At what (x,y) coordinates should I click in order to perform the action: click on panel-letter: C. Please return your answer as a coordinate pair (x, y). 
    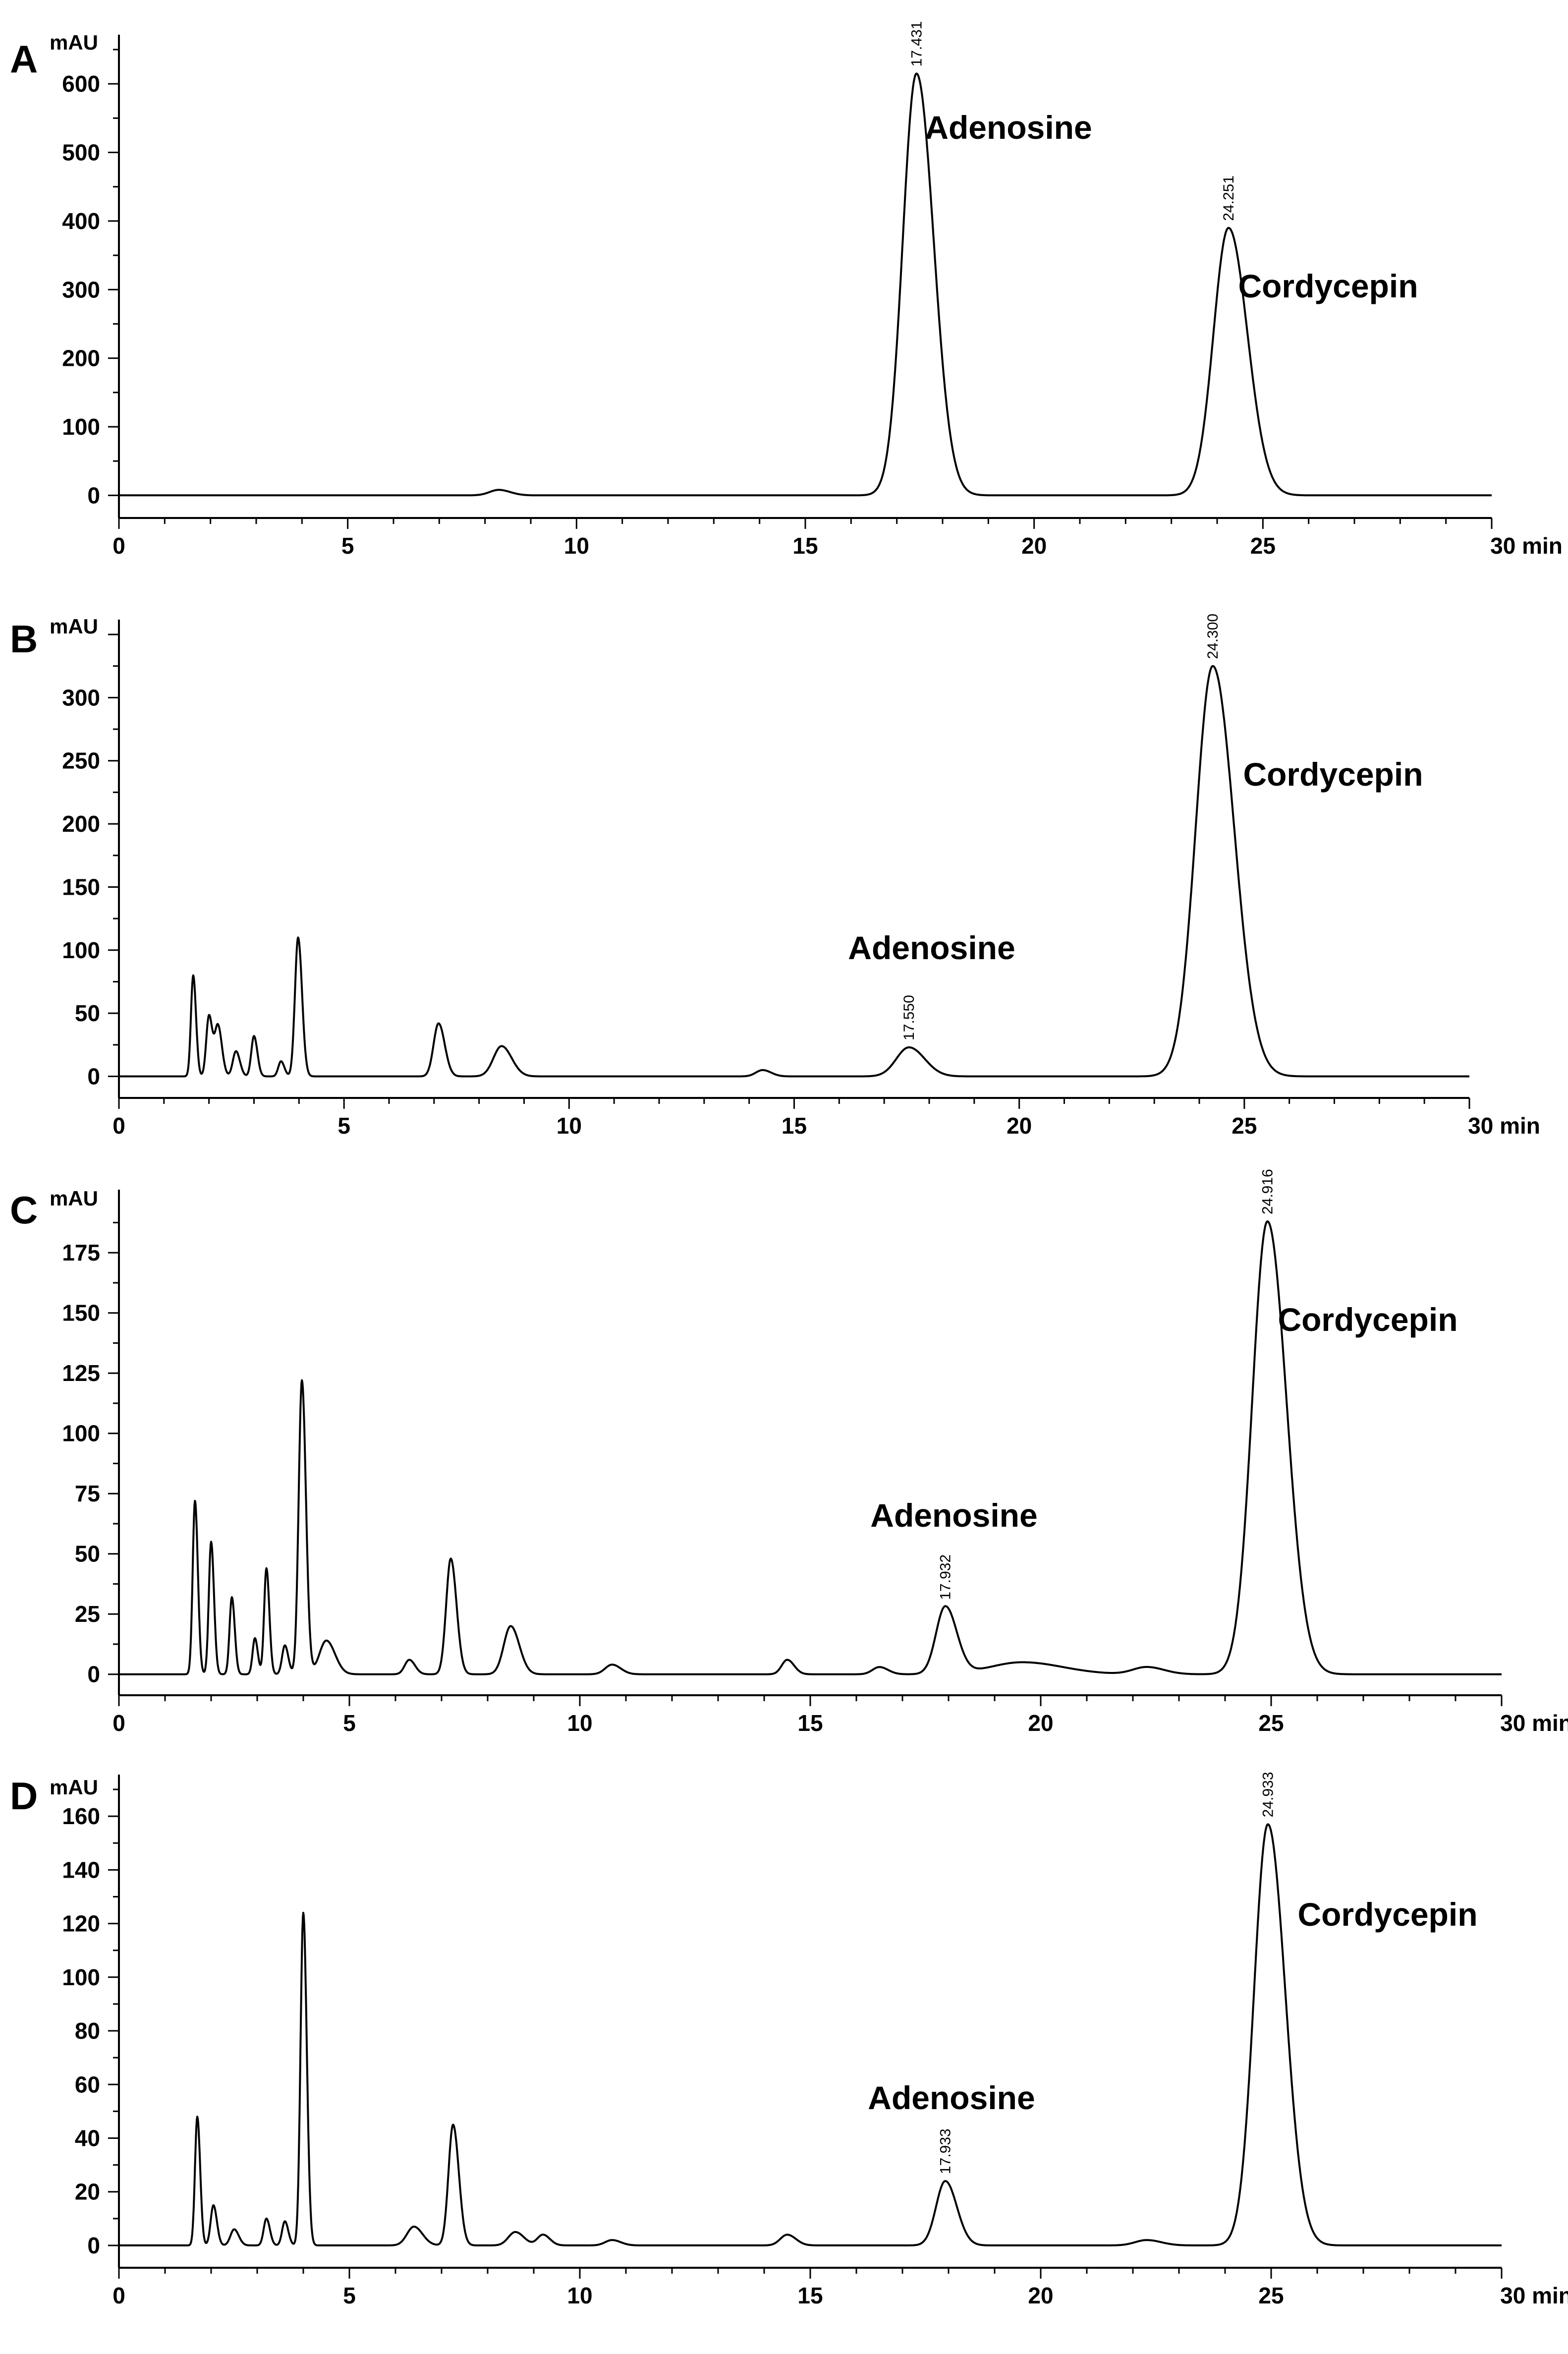
    Looking at the image, I should click on (24, 1210).